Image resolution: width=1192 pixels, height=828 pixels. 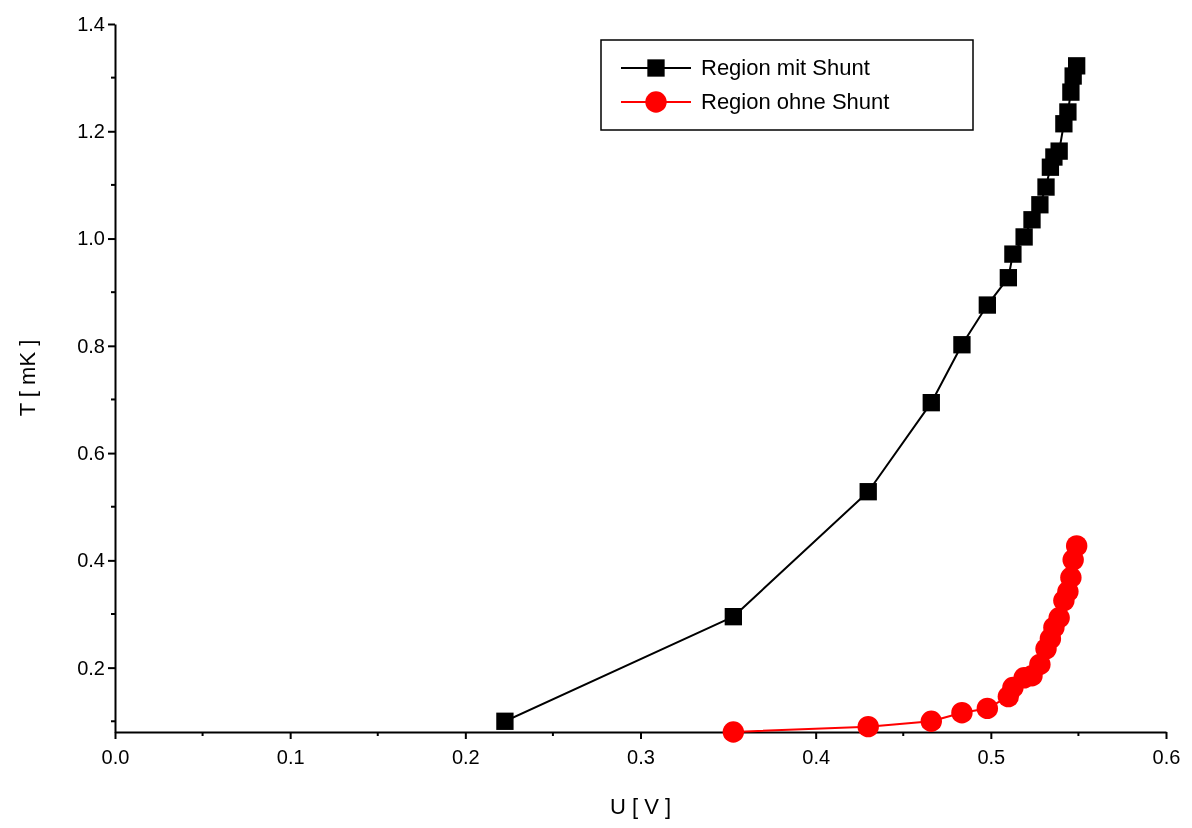 What do you see at coordinates (1166, 757) in the screenshot?
I see `x-tick-label: 0.6` at bounding box center [1166, 757].